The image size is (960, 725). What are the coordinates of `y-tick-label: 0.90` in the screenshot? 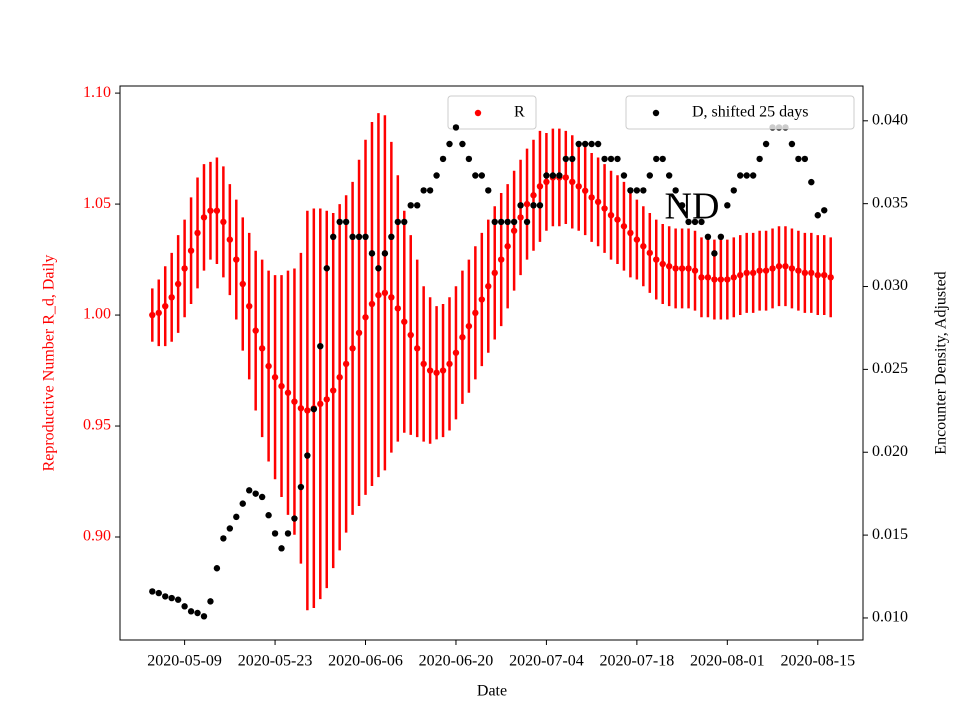 It's located at (97, 536).